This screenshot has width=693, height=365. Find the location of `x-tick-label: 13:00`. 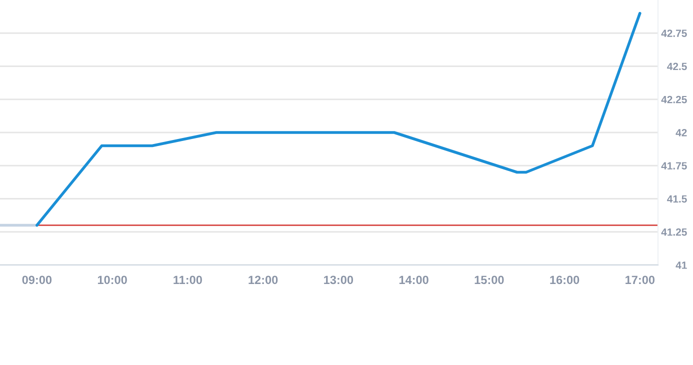

x-tick-label: 13:00 is located at coordinates (339, 280).